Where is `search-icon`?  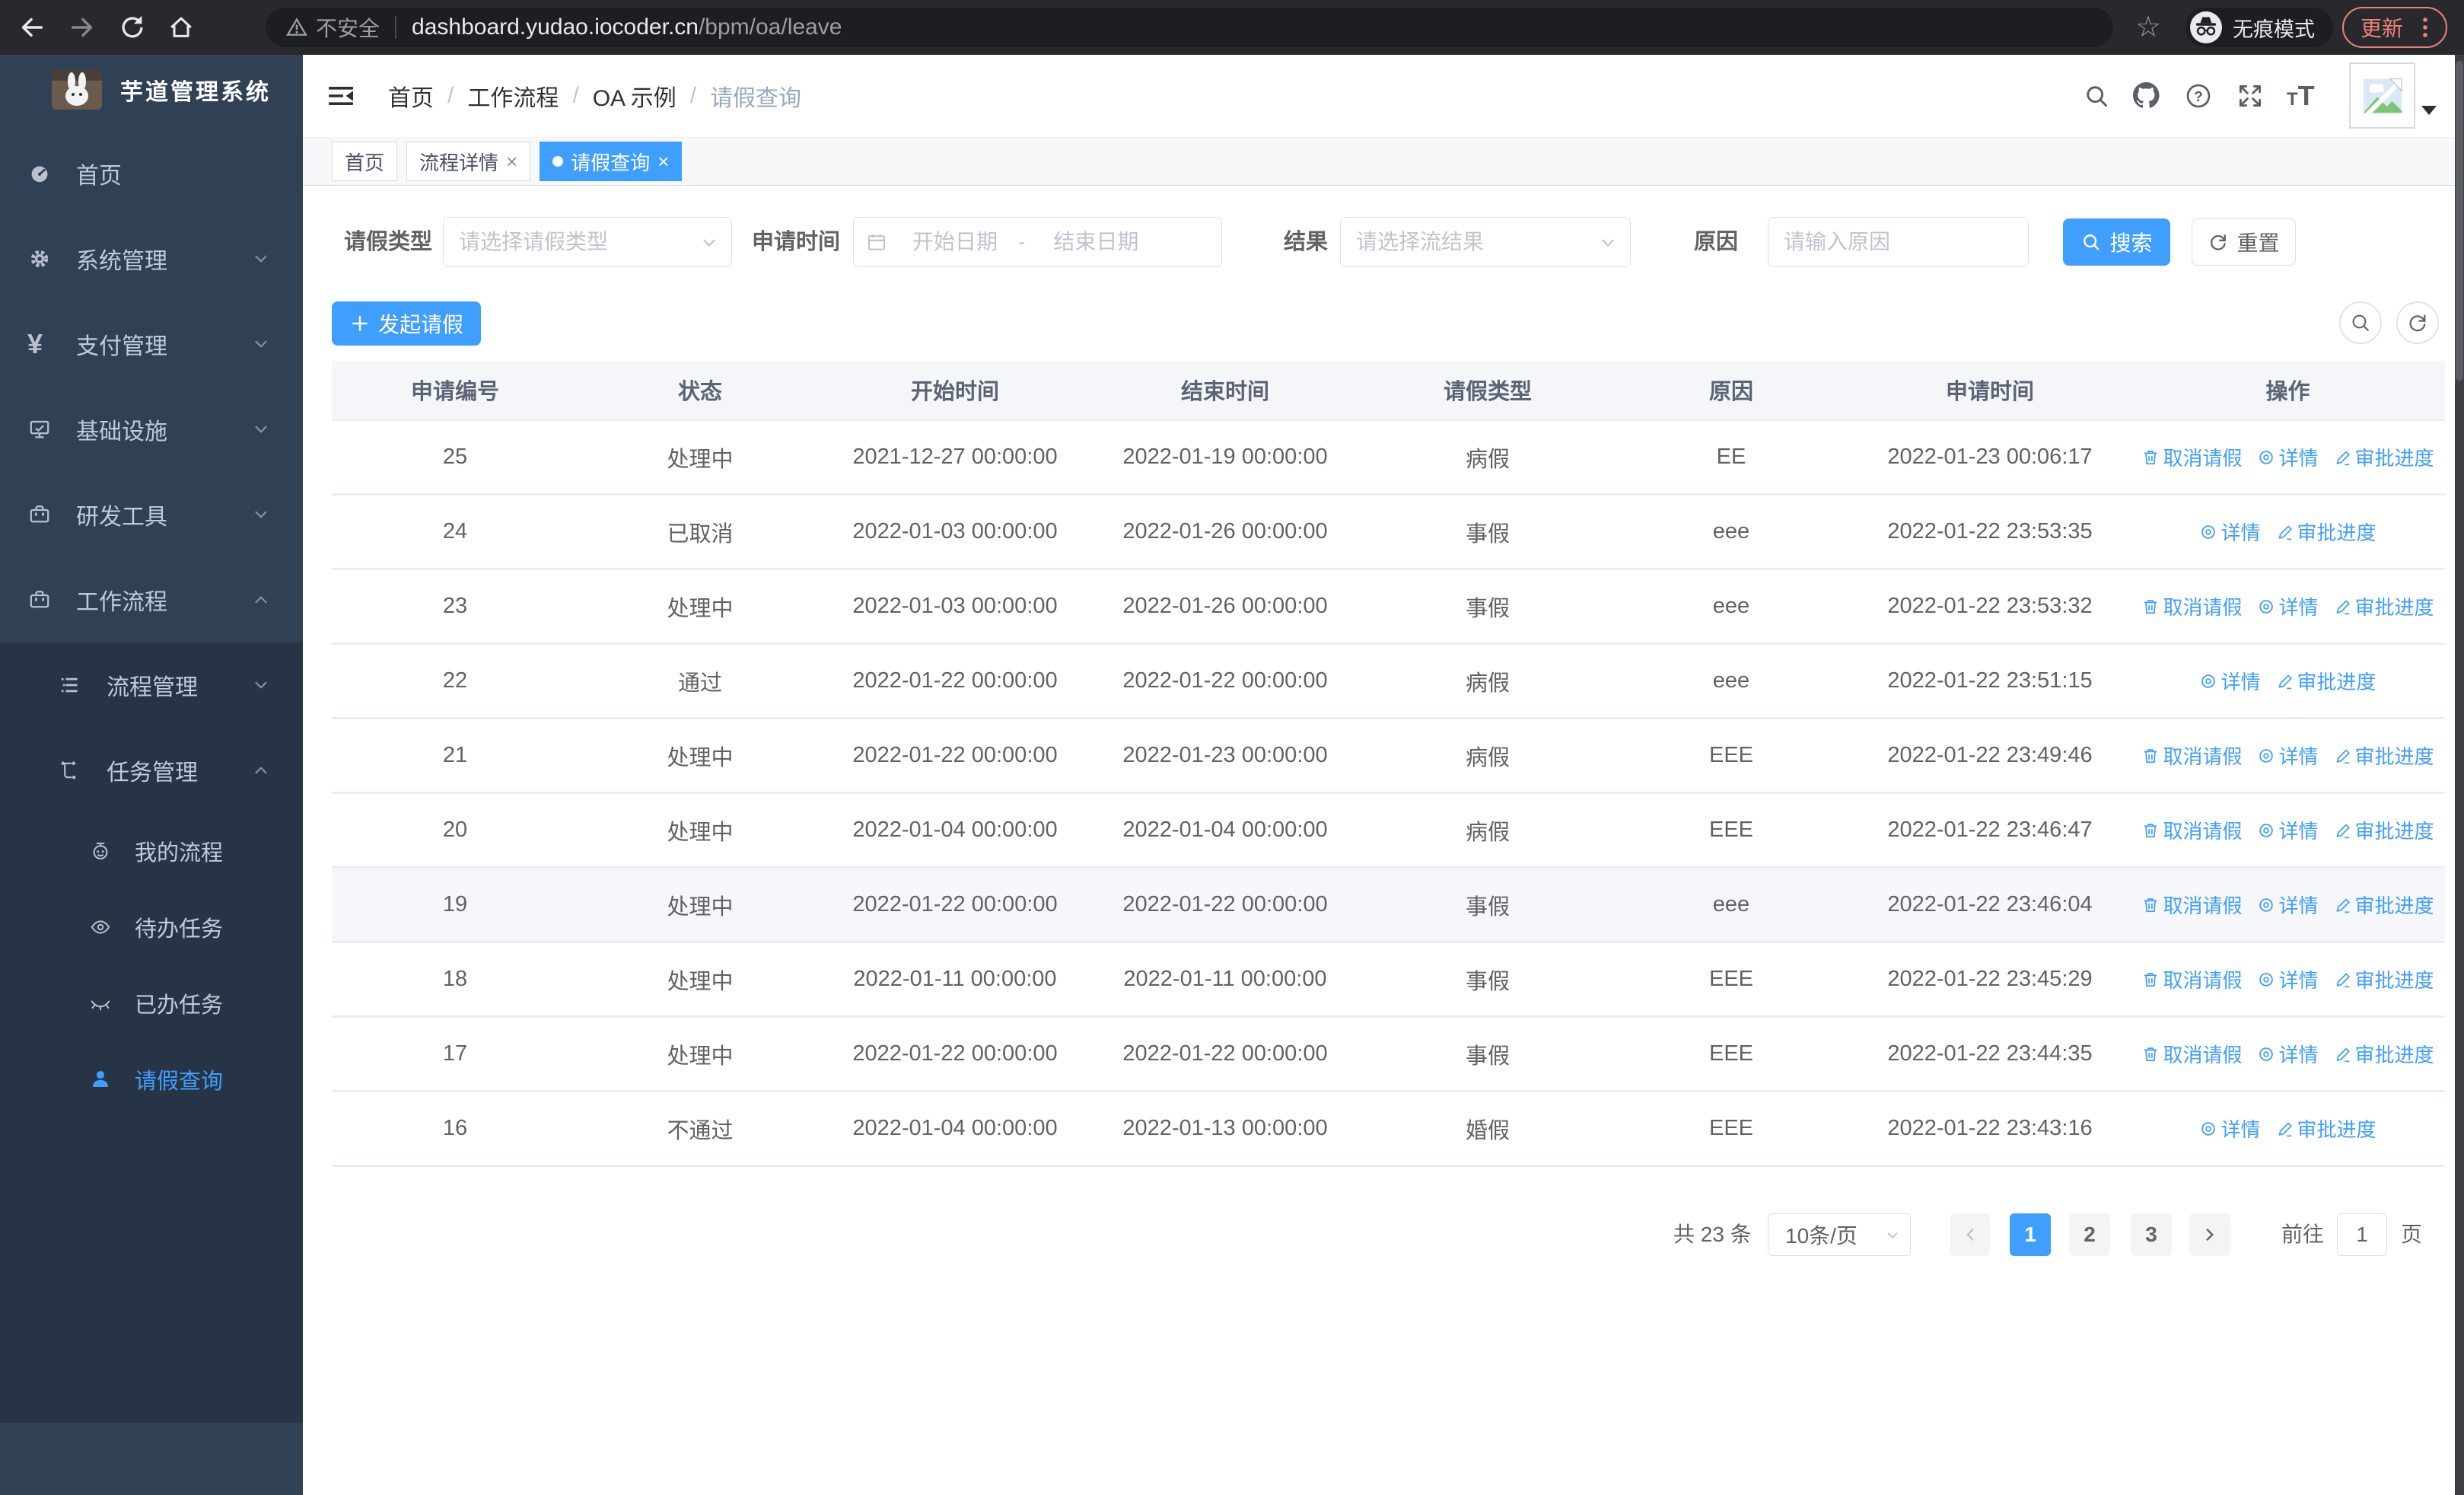
search-icon is located at coordinates (2096, 96).